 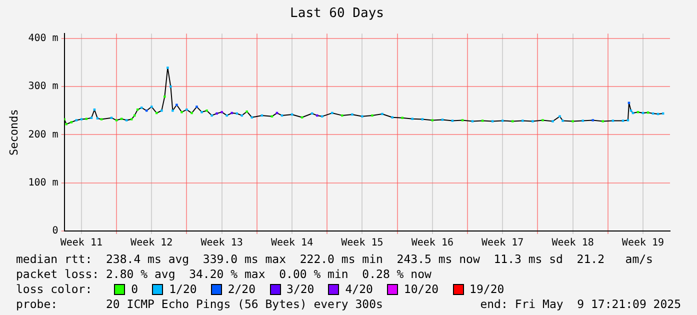 What do you see at coordinates (43, 38) in the screenshot?
I see `y-tick-label: 400 m` at bounding box center [43, 38].